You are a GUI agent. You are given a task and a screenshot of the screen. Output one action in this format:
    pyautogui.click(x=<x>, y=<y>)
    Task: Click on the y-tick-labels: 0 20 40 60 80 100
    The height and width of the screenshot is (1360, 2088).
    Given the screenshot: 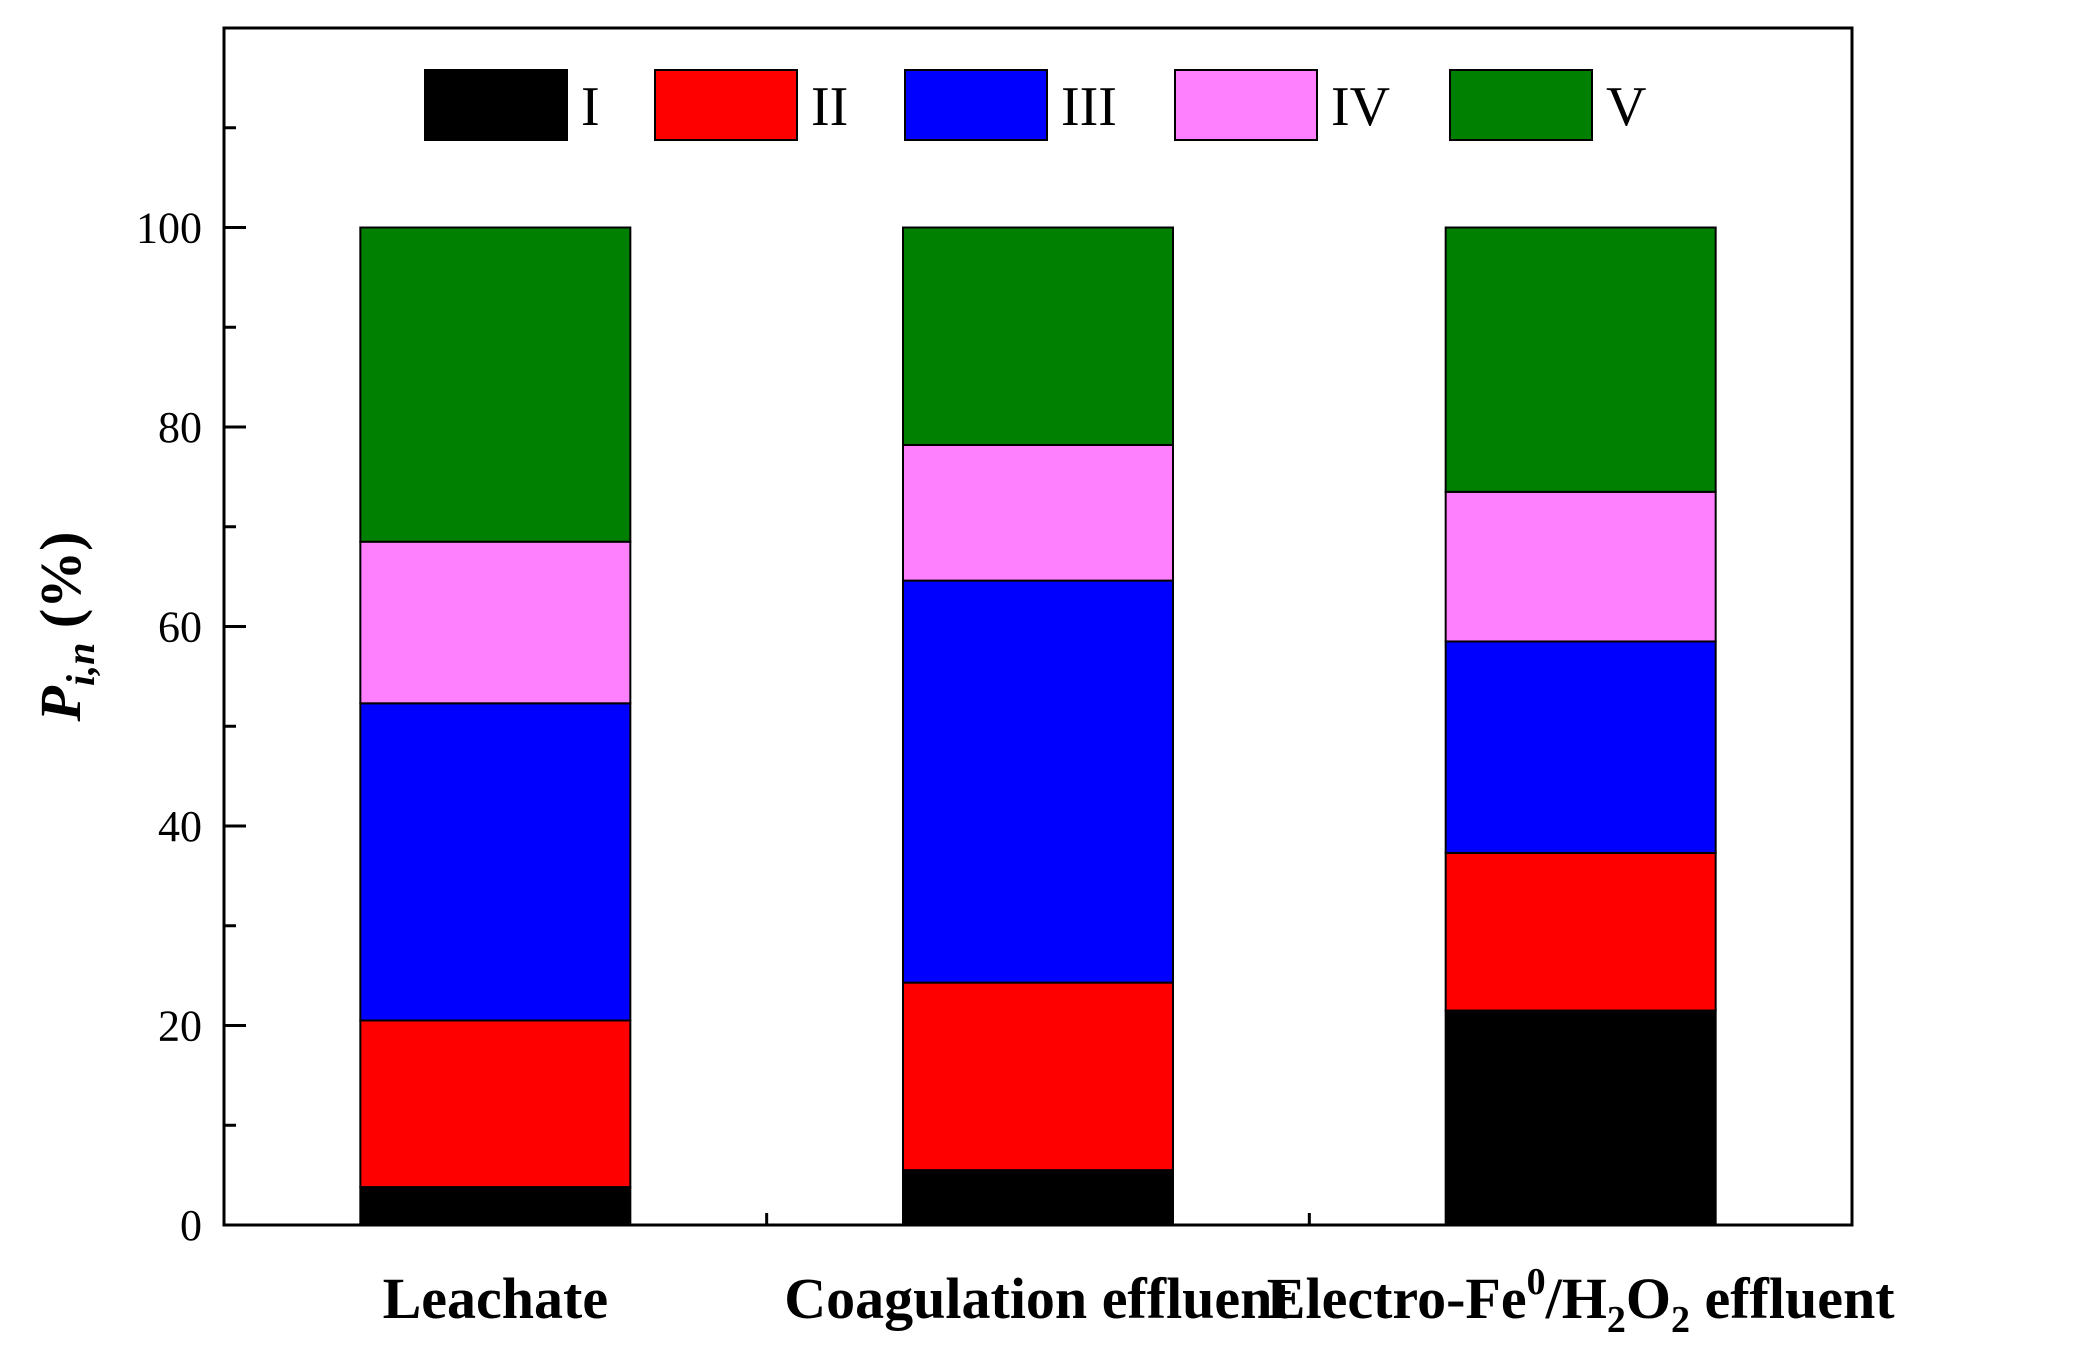 What is the action you would take?
    pyautogui.click(x=169, y=727)
    